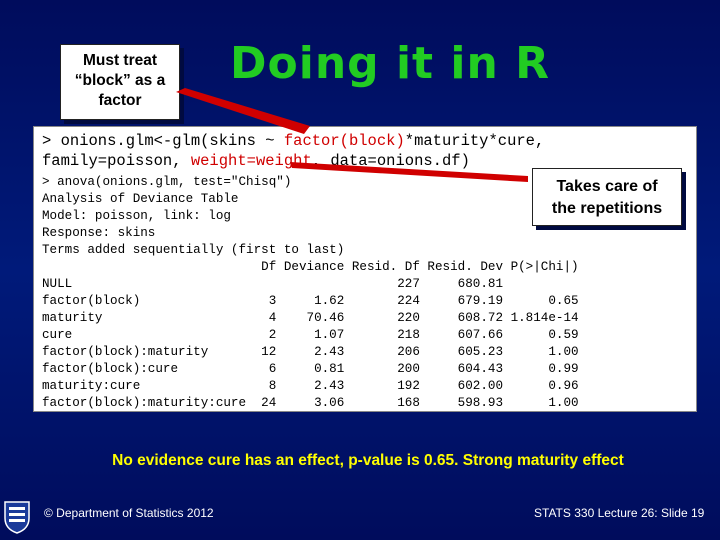  I want to click on university-crest-icon, so click(17, 517).